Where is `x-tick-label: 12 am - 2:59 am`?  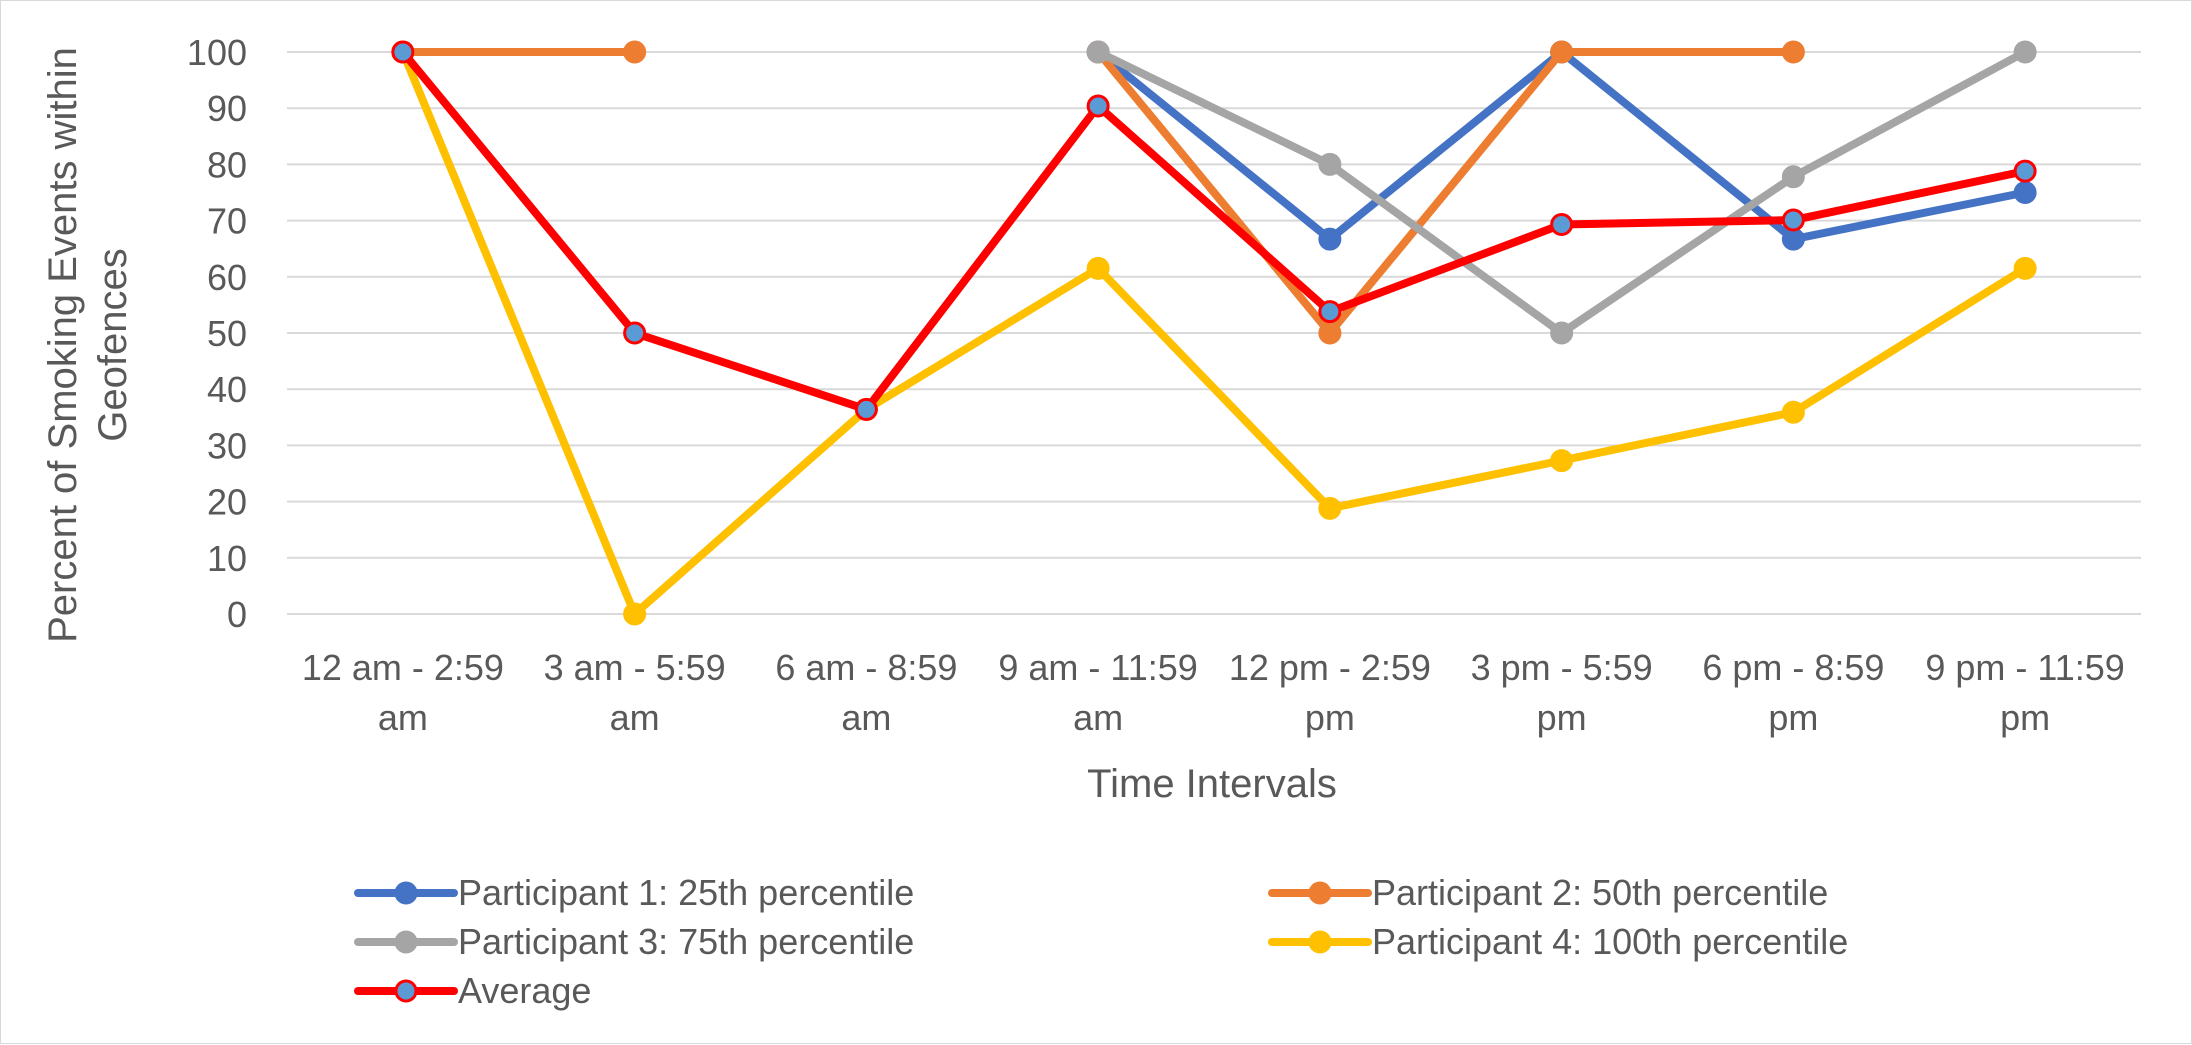
x-tick-label: 12 am - 2:59 am is located at coordinates (403, 692).